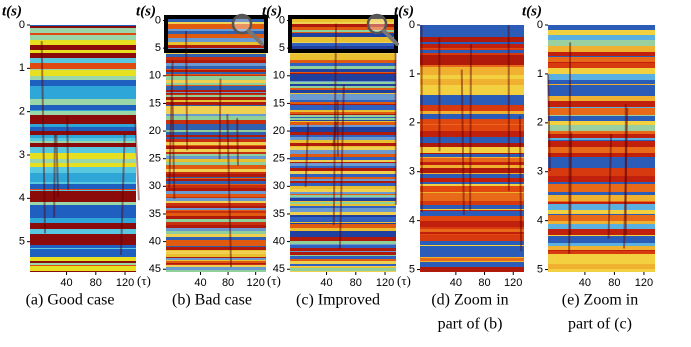 This screenshot has height=347, width=691. Describe the element at coordinates (155, 269) in the screenshot. I see `y-tick-label: 45` at that location.